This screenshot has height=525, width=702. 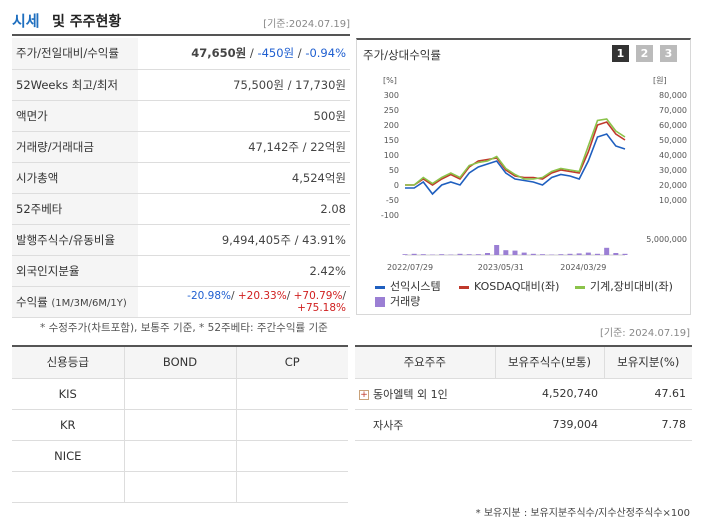 I want to click on chart-tab-2: 2, so click(x=644, y=53).